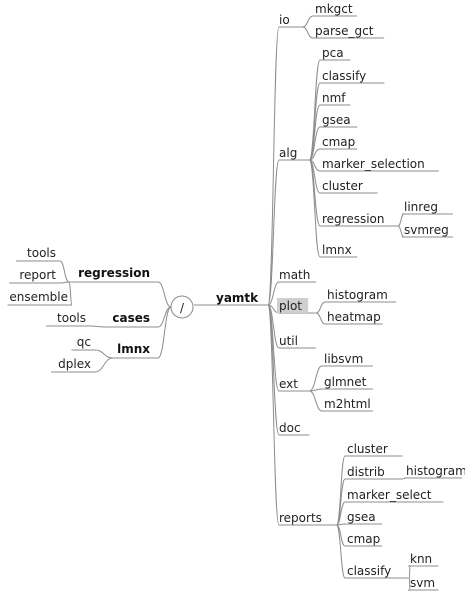  I want to click on node-reports-classify: classify, so click(369, 571).